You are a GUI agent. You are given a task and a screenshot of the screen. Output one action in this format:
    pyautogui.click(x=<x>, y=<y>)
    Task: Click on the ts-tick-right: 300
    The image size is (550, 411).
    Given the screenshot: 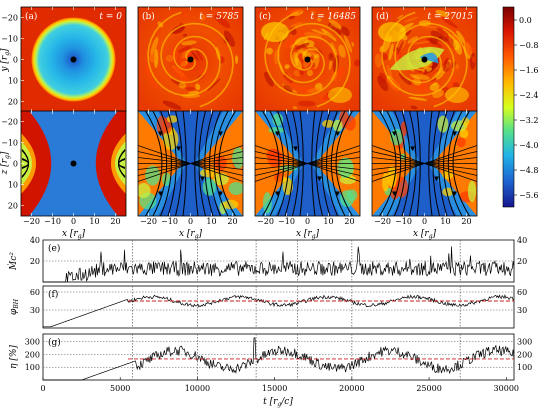 What is the action you would take?
    pyautogui.click(x=524, y=342)
    